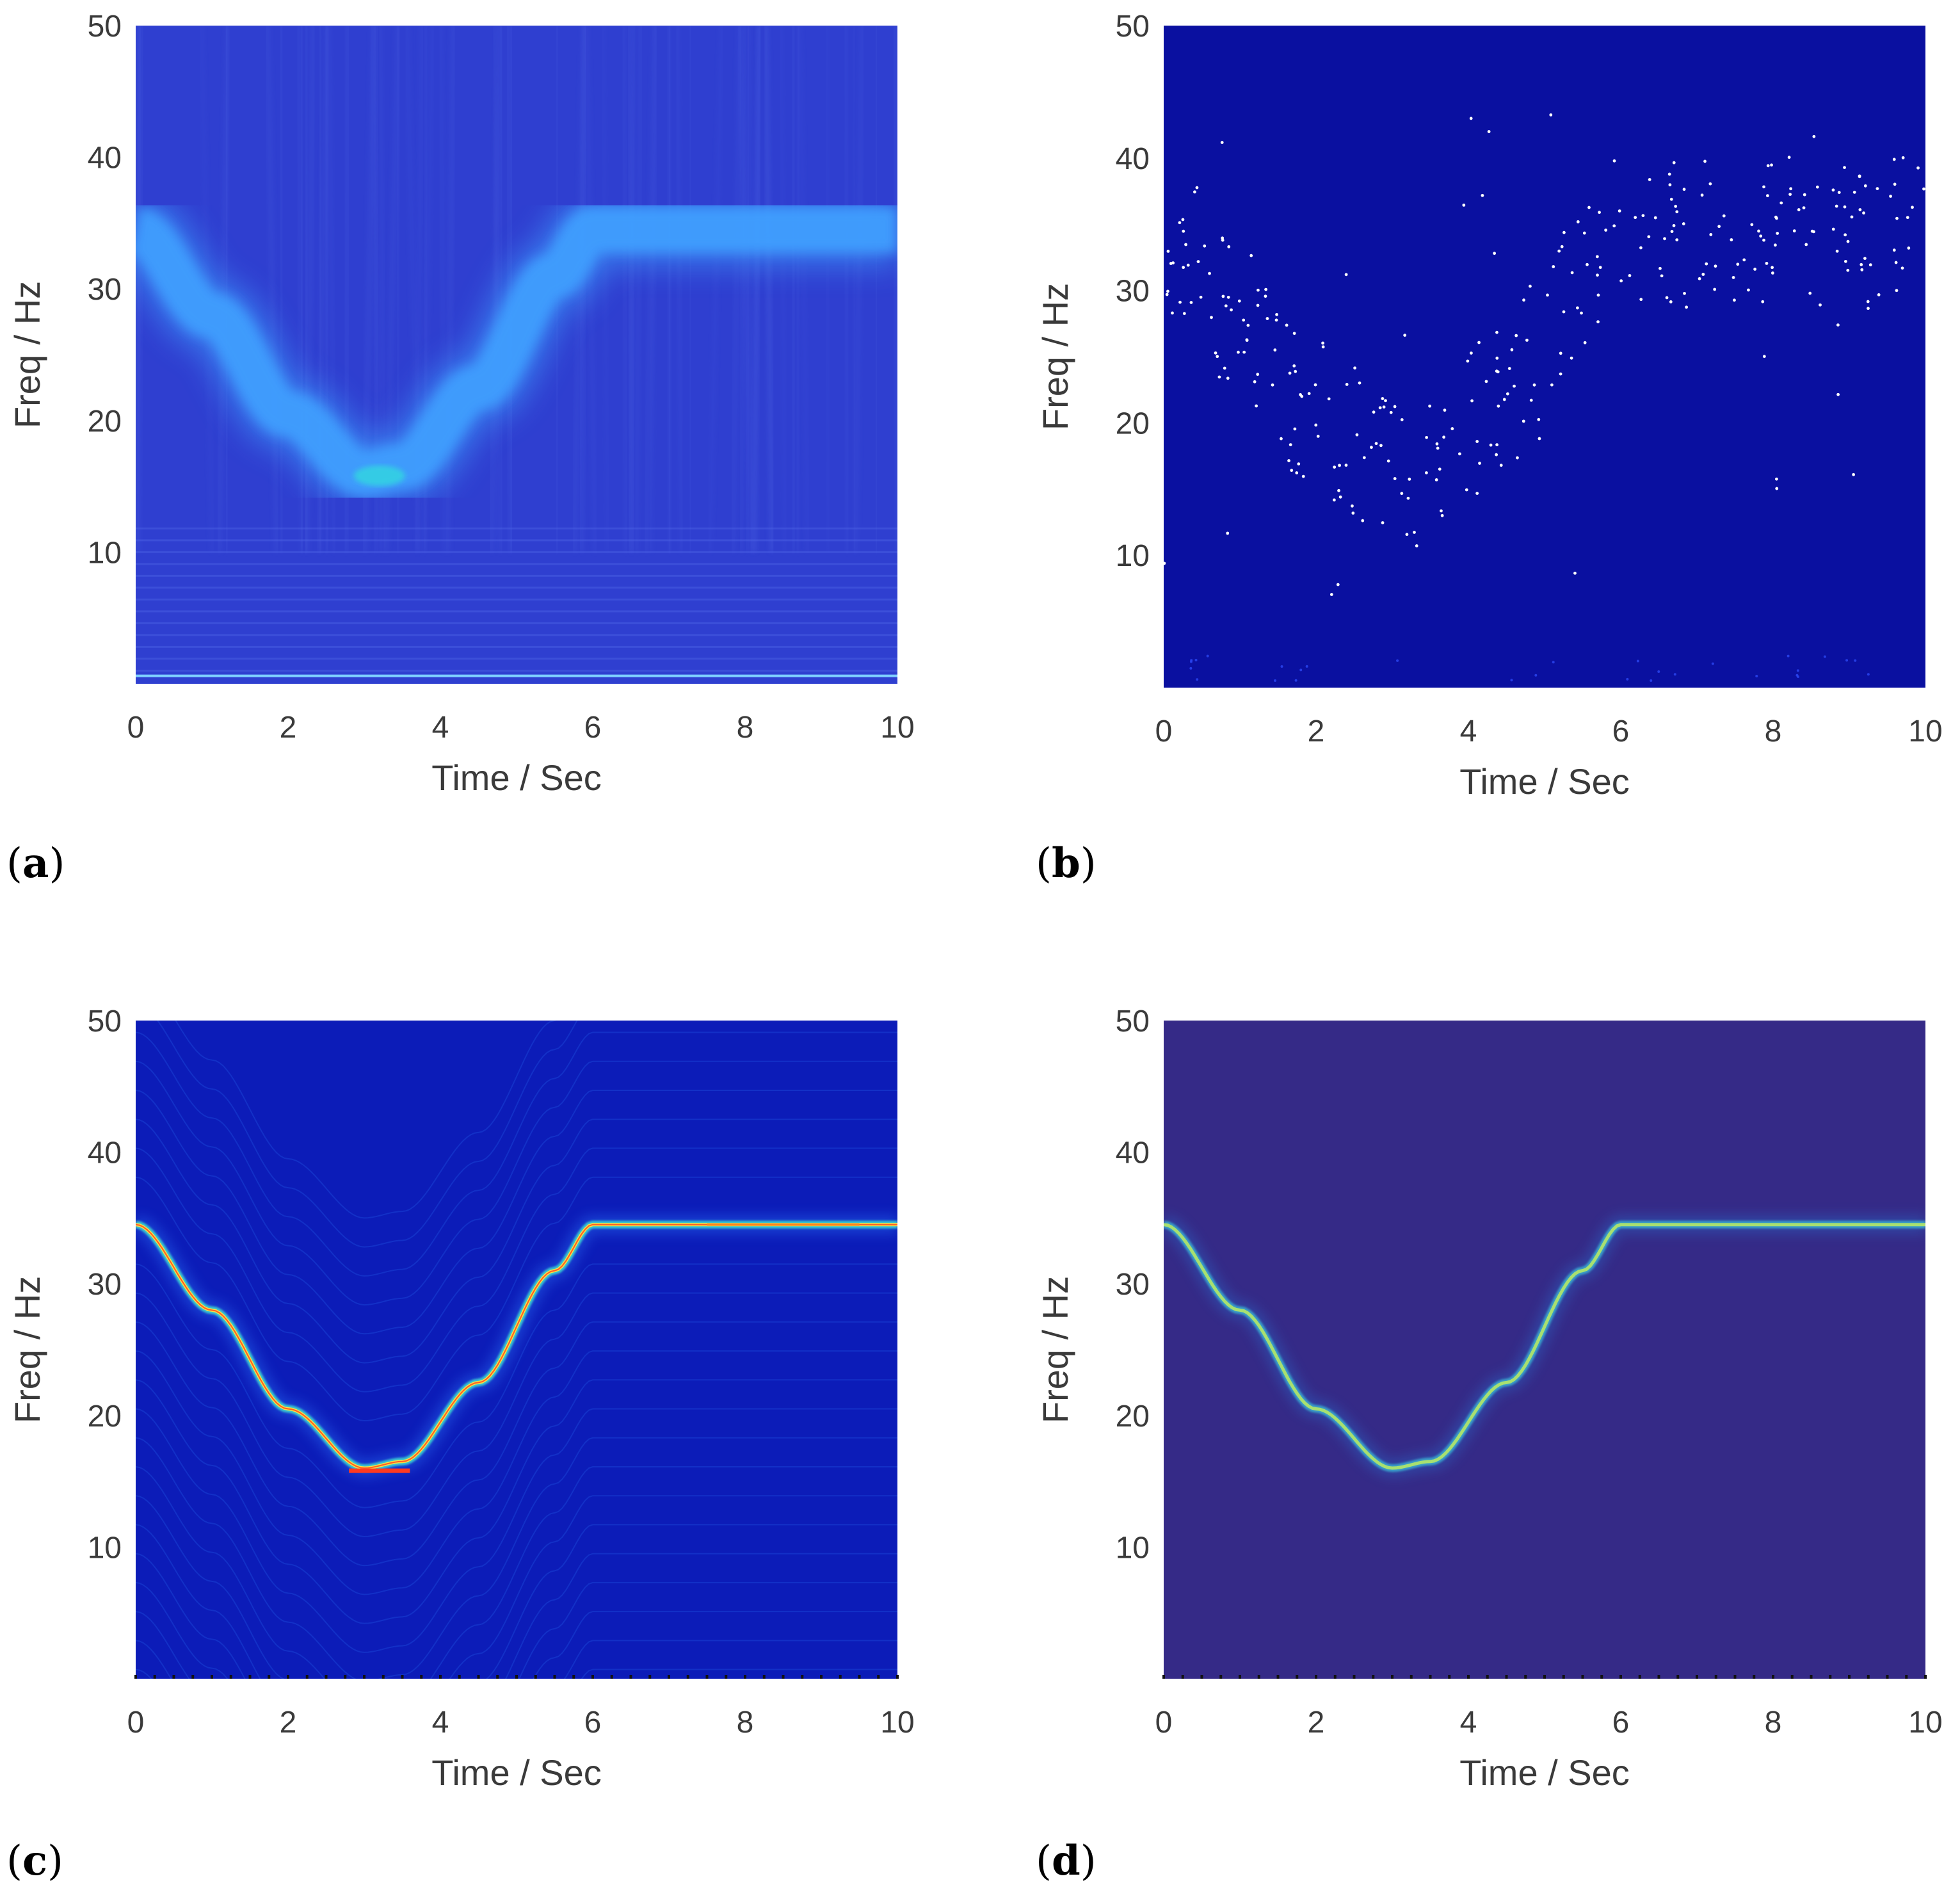  I want to click on plot-area, so click(1544, 1350).